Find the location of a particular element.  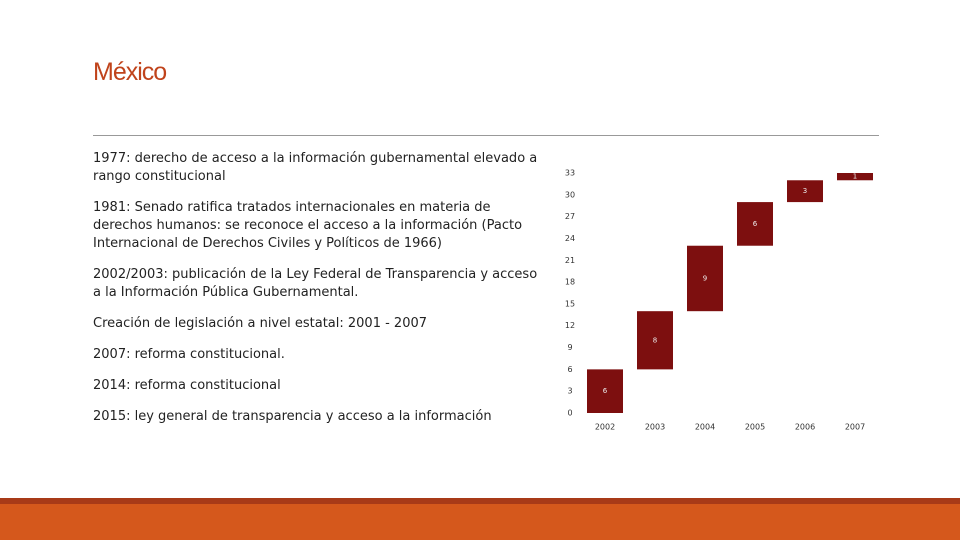

data-label: 3 is located at coordinates (805, 191).